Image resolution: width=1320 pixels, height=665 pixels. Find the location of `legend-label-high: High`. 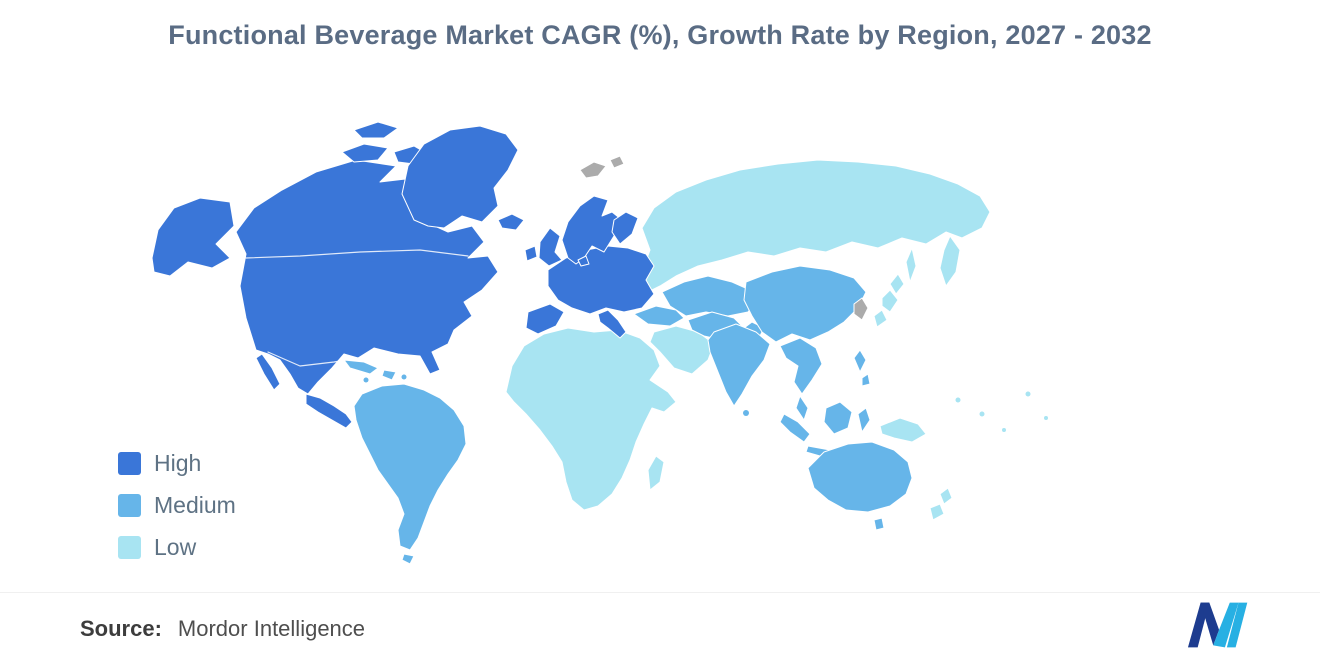

legend-label-high: High is located at coordinates (178, 463).